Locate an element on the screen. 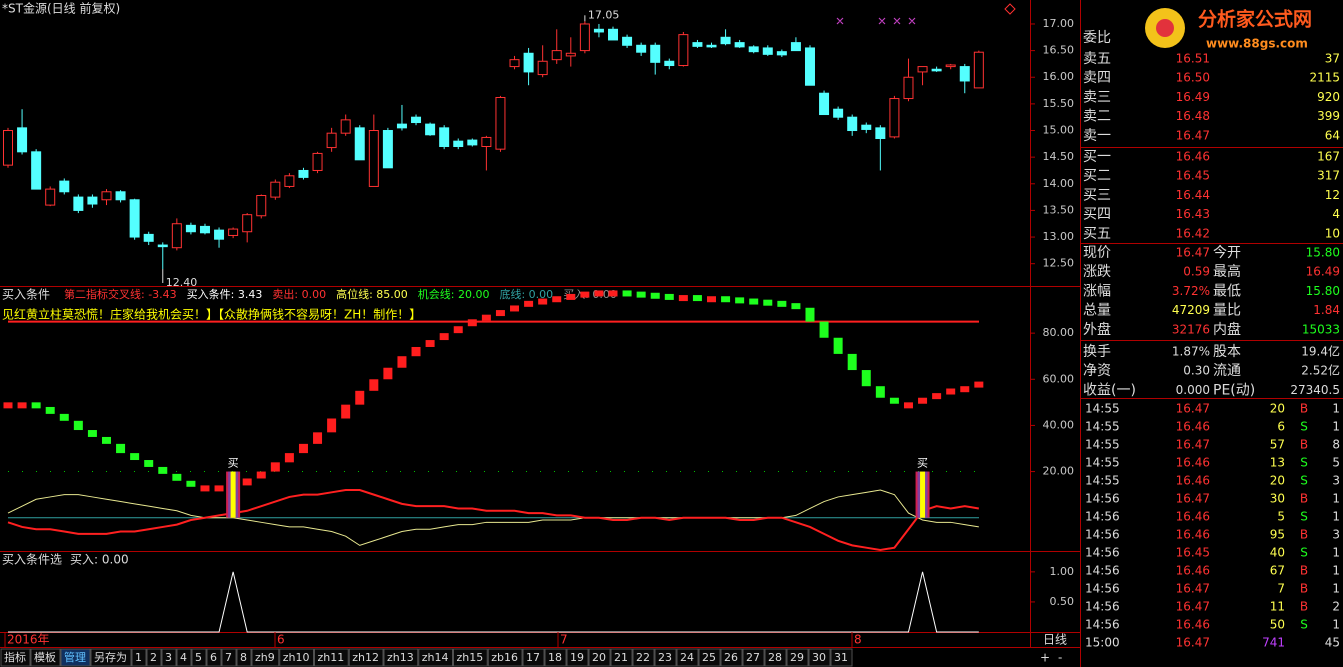 This screenshot has width=1343, height=667. tab-label: 29 is located at coordinates (797, 657).